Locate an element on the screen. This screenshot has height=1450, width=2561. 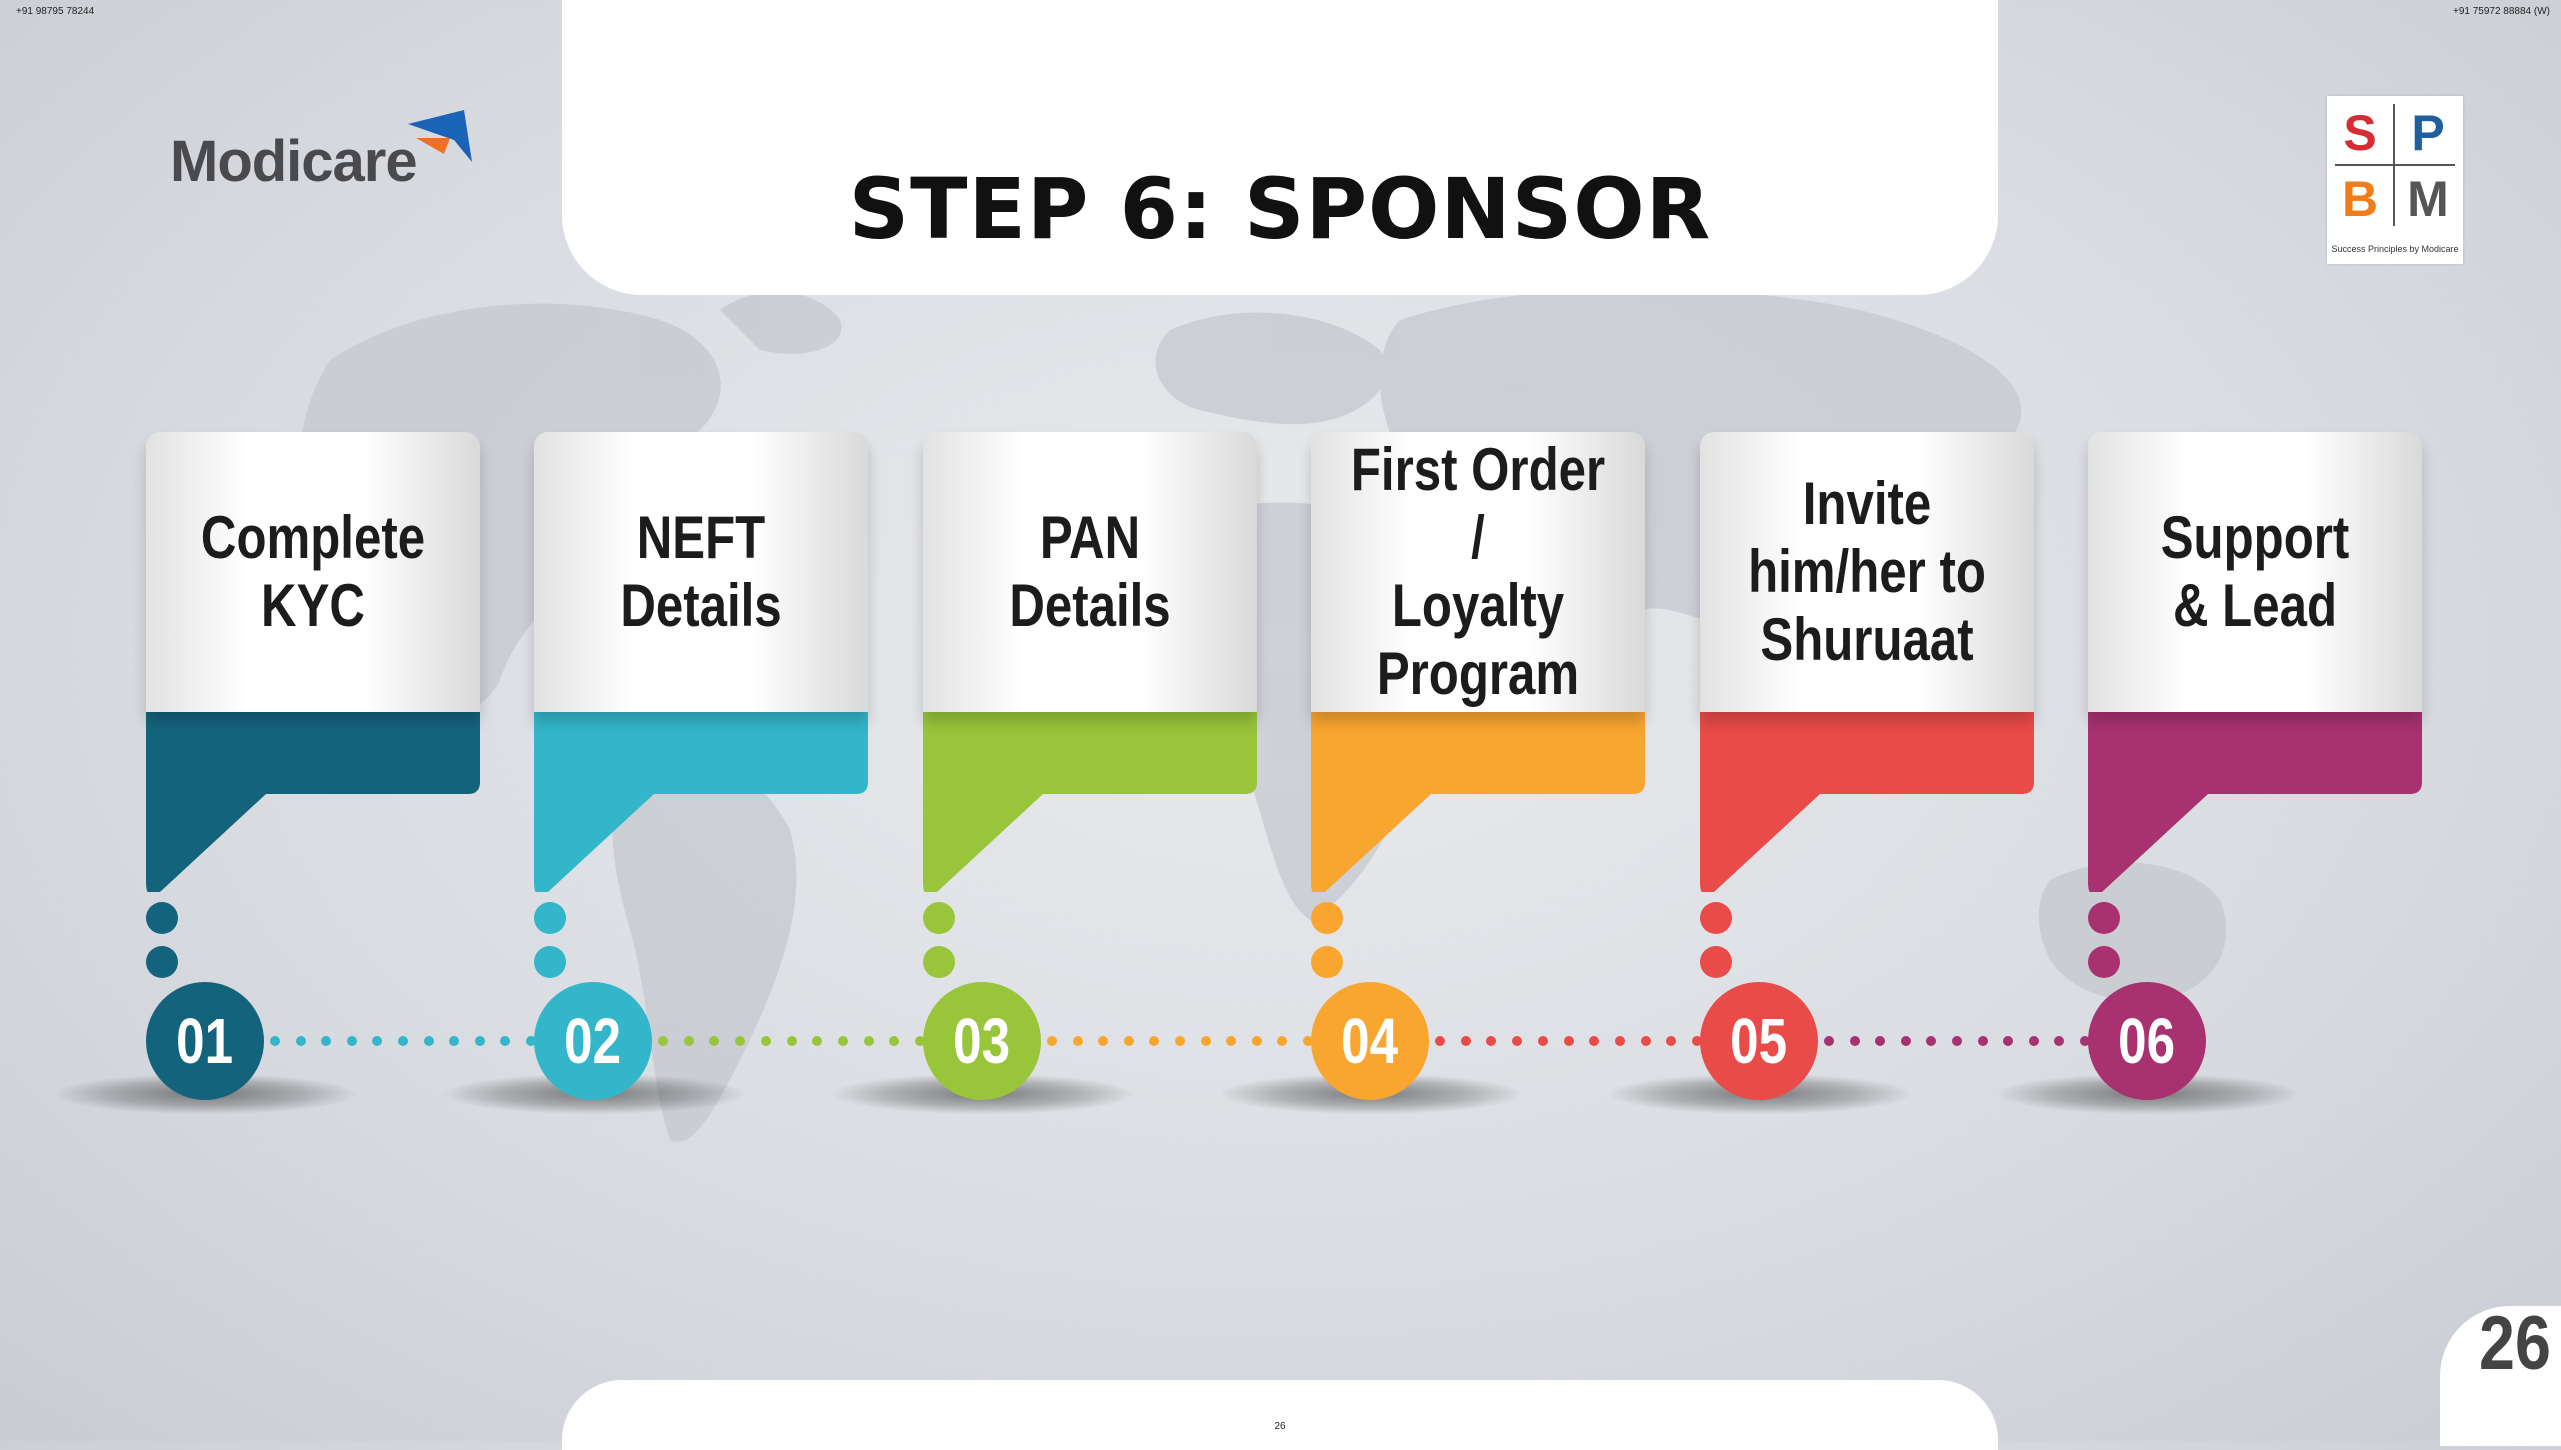
step-card: Support & Lead is located at coordinates (2255, 572).